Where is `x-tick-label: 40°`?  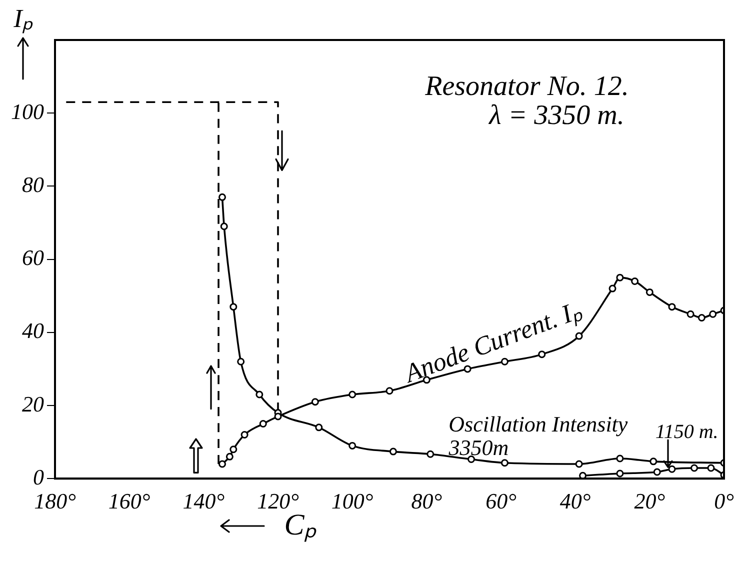 x-tick-label: 40° is located at coordinates (575, 501).